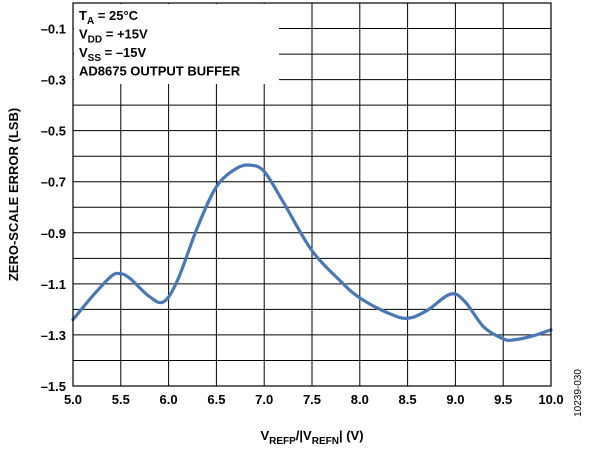  I want to click on x-label-sub1: REFP, so click(282, 441).